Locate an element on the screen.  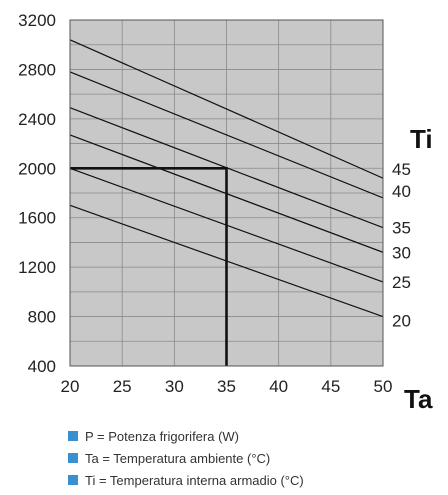
y-tick-label: 2400 is located at coordinates (37, 119).